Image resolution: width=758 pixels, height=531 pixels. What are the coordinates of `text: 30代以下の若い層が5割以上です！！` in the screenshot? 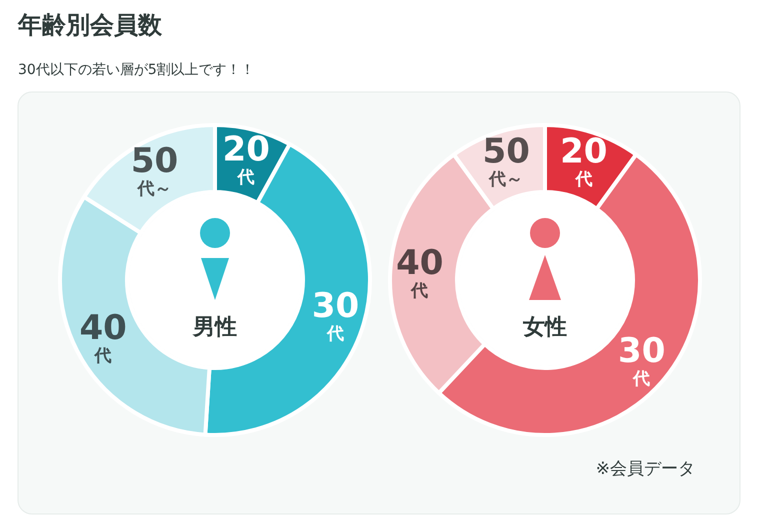 It's located at (136, 70).